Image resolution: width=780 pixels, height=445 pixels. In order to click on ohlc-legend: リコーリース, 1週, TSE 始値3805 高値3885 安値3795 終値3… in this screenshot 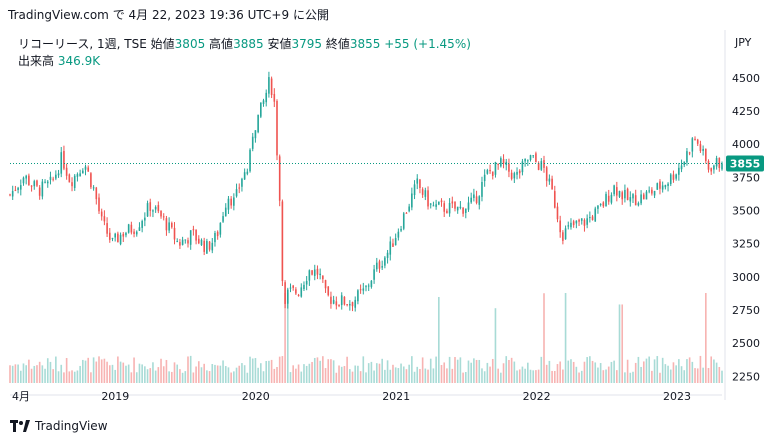, I will do `click(244, 43)`.